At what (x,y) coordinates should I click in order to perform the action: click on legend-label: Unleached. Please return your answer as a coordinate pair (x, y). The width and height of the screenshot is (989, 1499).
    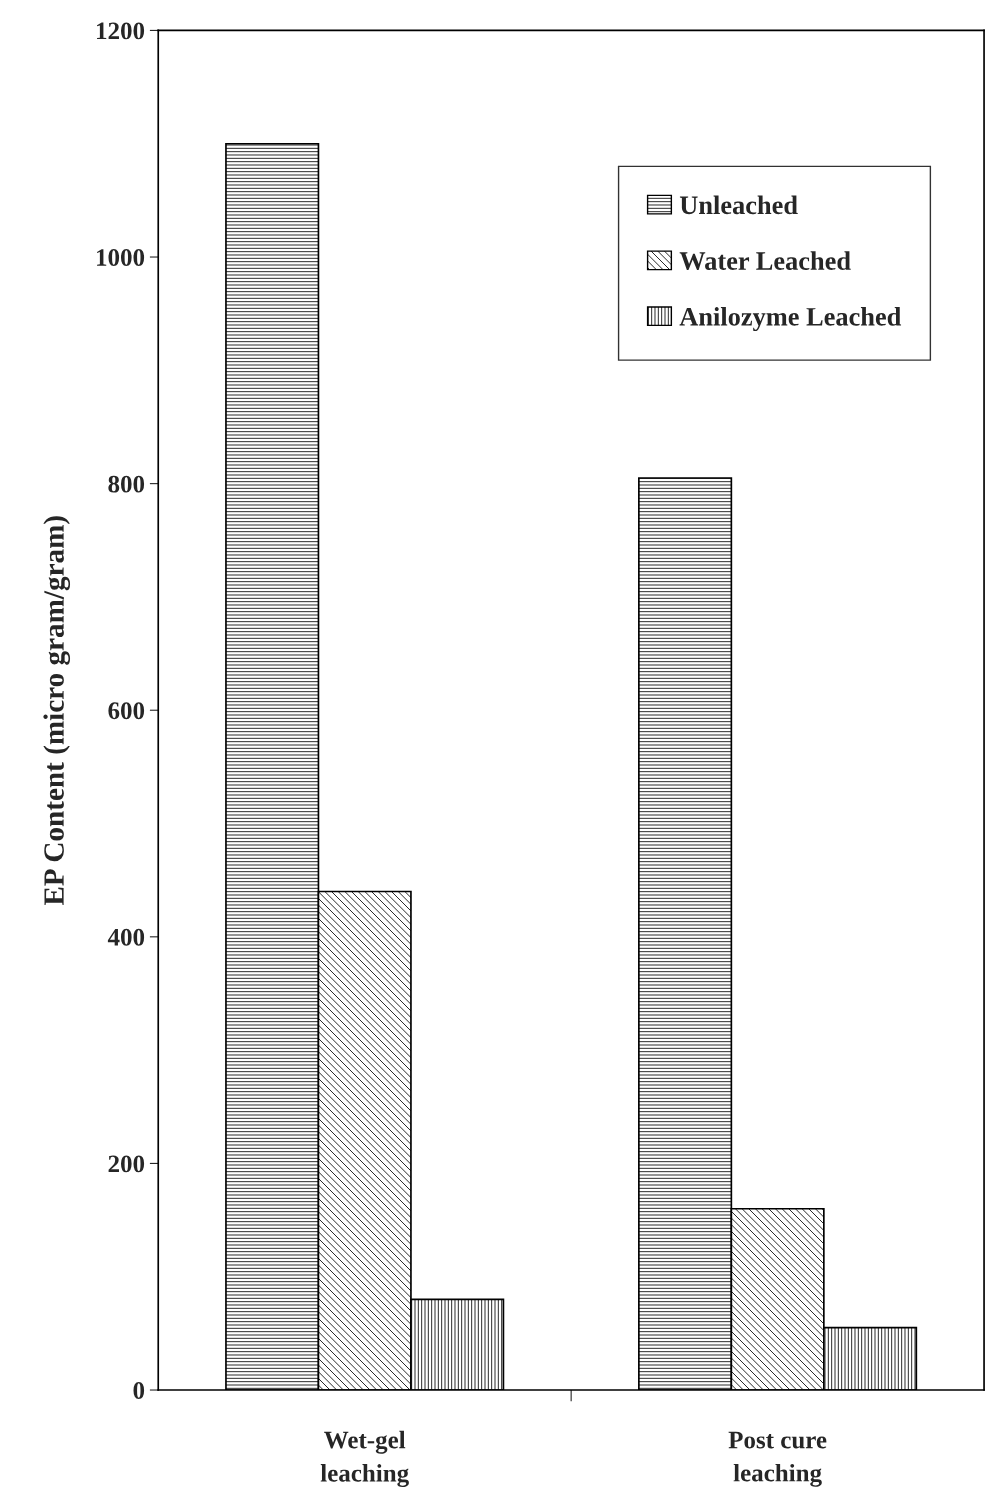
    Looking at the image, I should click on (738, 205).